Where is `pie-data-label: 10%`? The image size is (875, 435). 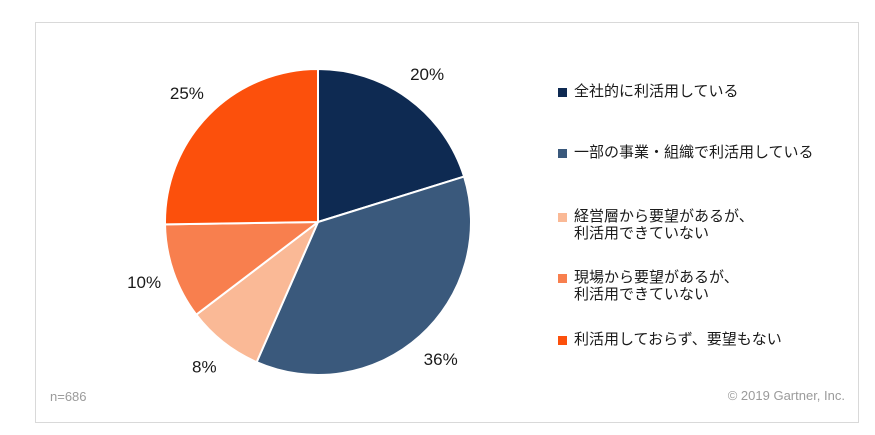
pie-data-label: 10% is located at coordinates (144, 282).